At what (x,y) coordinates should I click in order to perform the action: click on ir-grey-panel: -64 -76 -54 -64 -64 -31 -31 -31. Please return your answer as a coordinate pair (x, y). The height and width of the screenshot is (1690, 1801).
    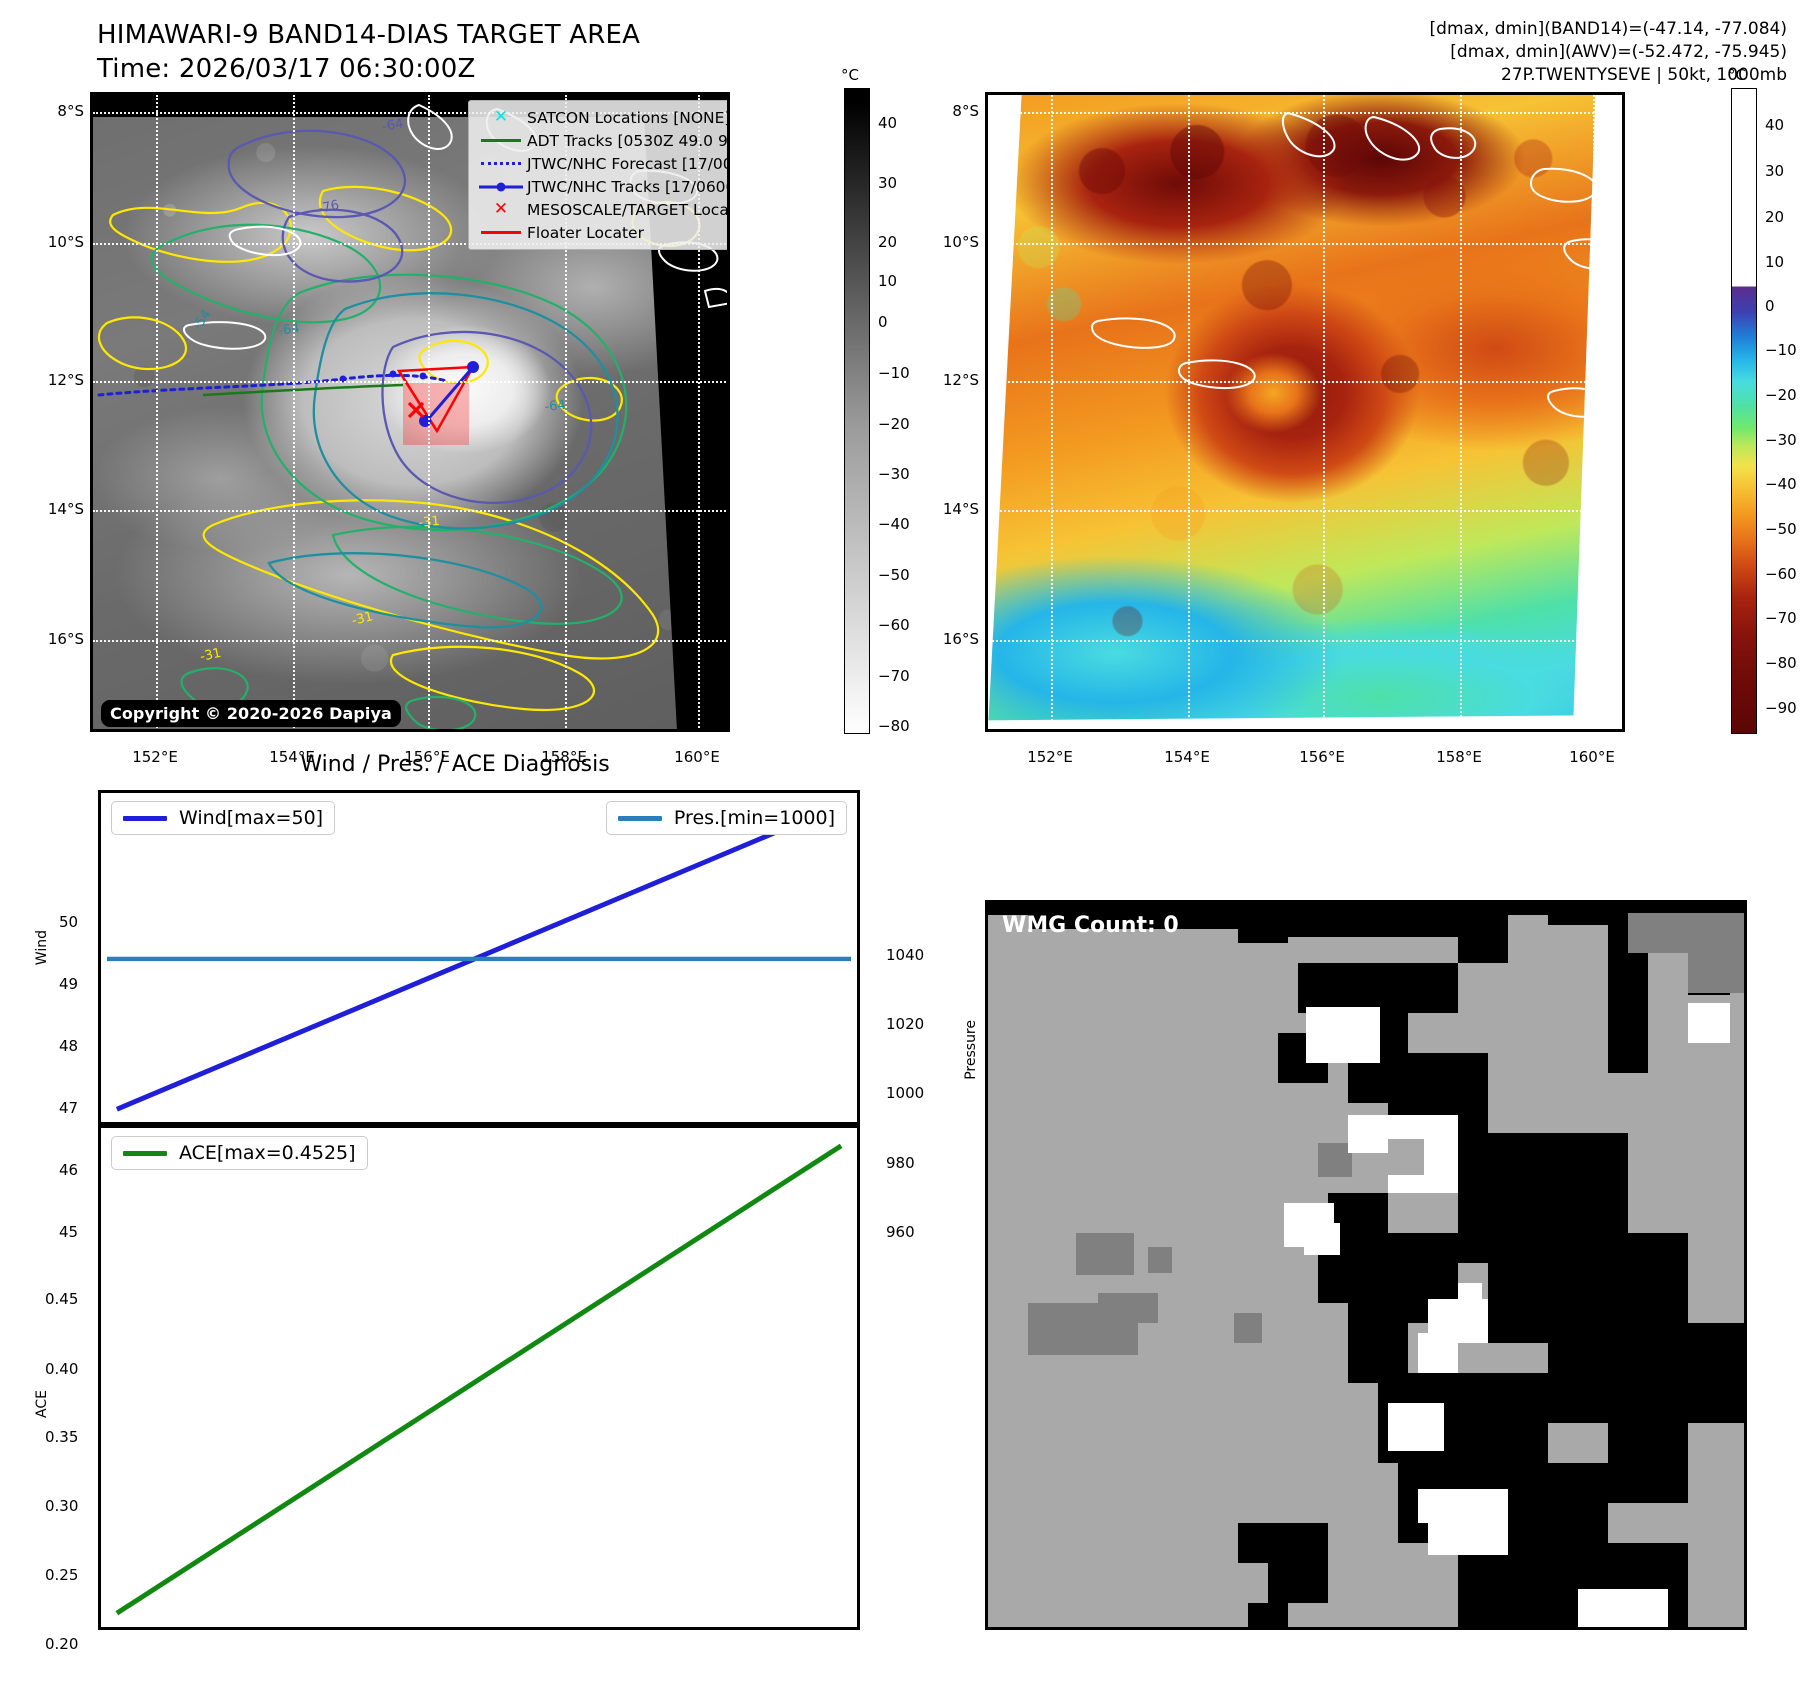
    Looking at the image, I should click on (410, 412).